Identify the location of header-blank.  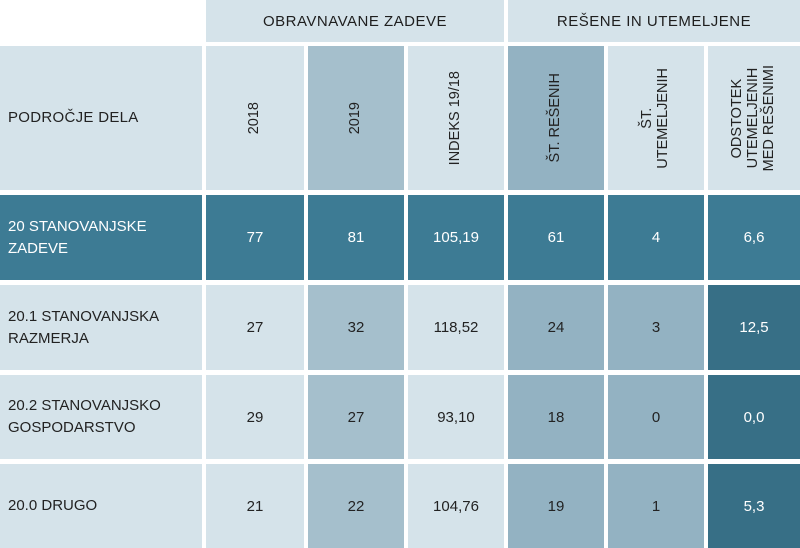
(101, 21).